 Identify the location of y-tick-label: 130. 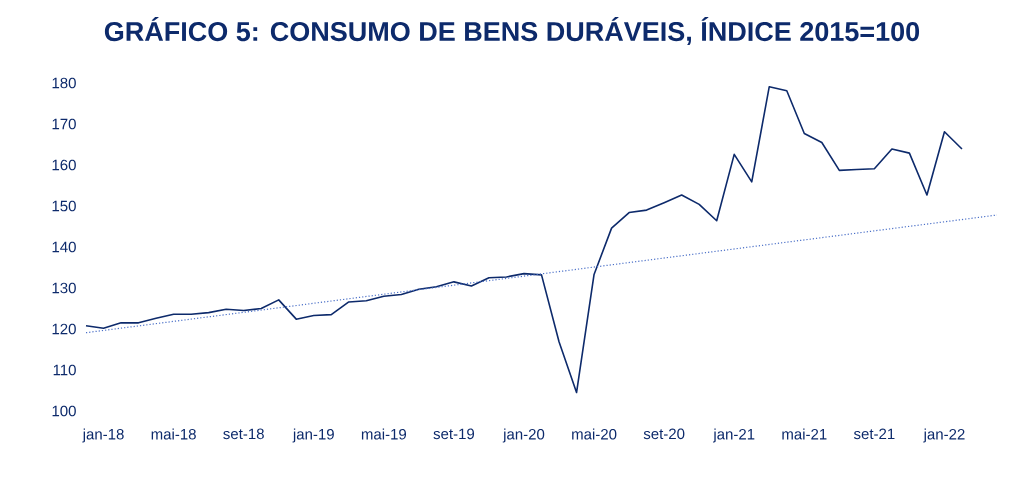
(64, 288).